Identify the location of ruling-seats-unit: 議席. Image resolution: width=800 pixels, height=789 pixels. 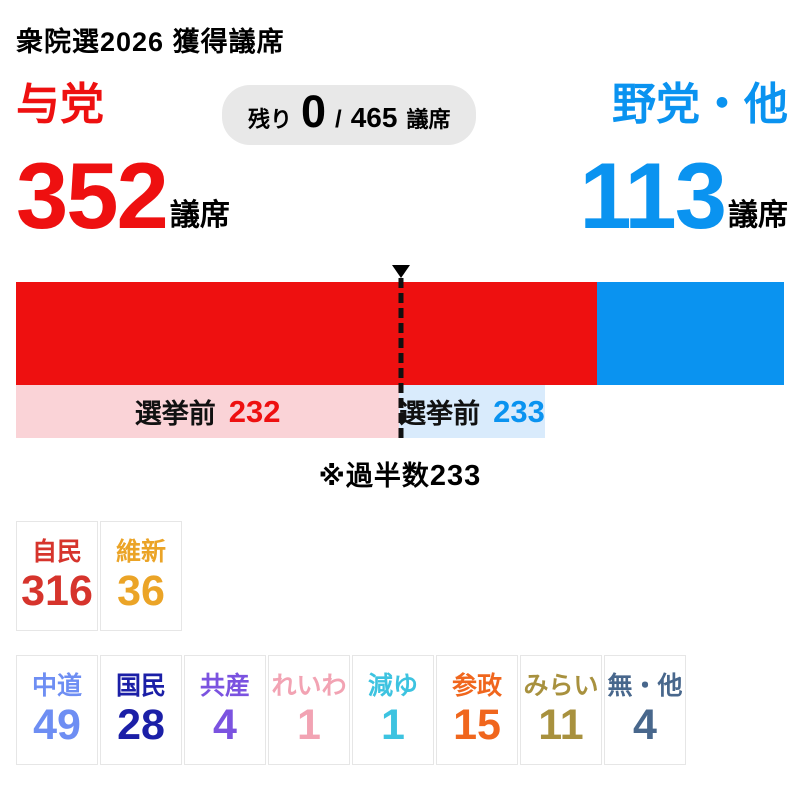
(199, 215).